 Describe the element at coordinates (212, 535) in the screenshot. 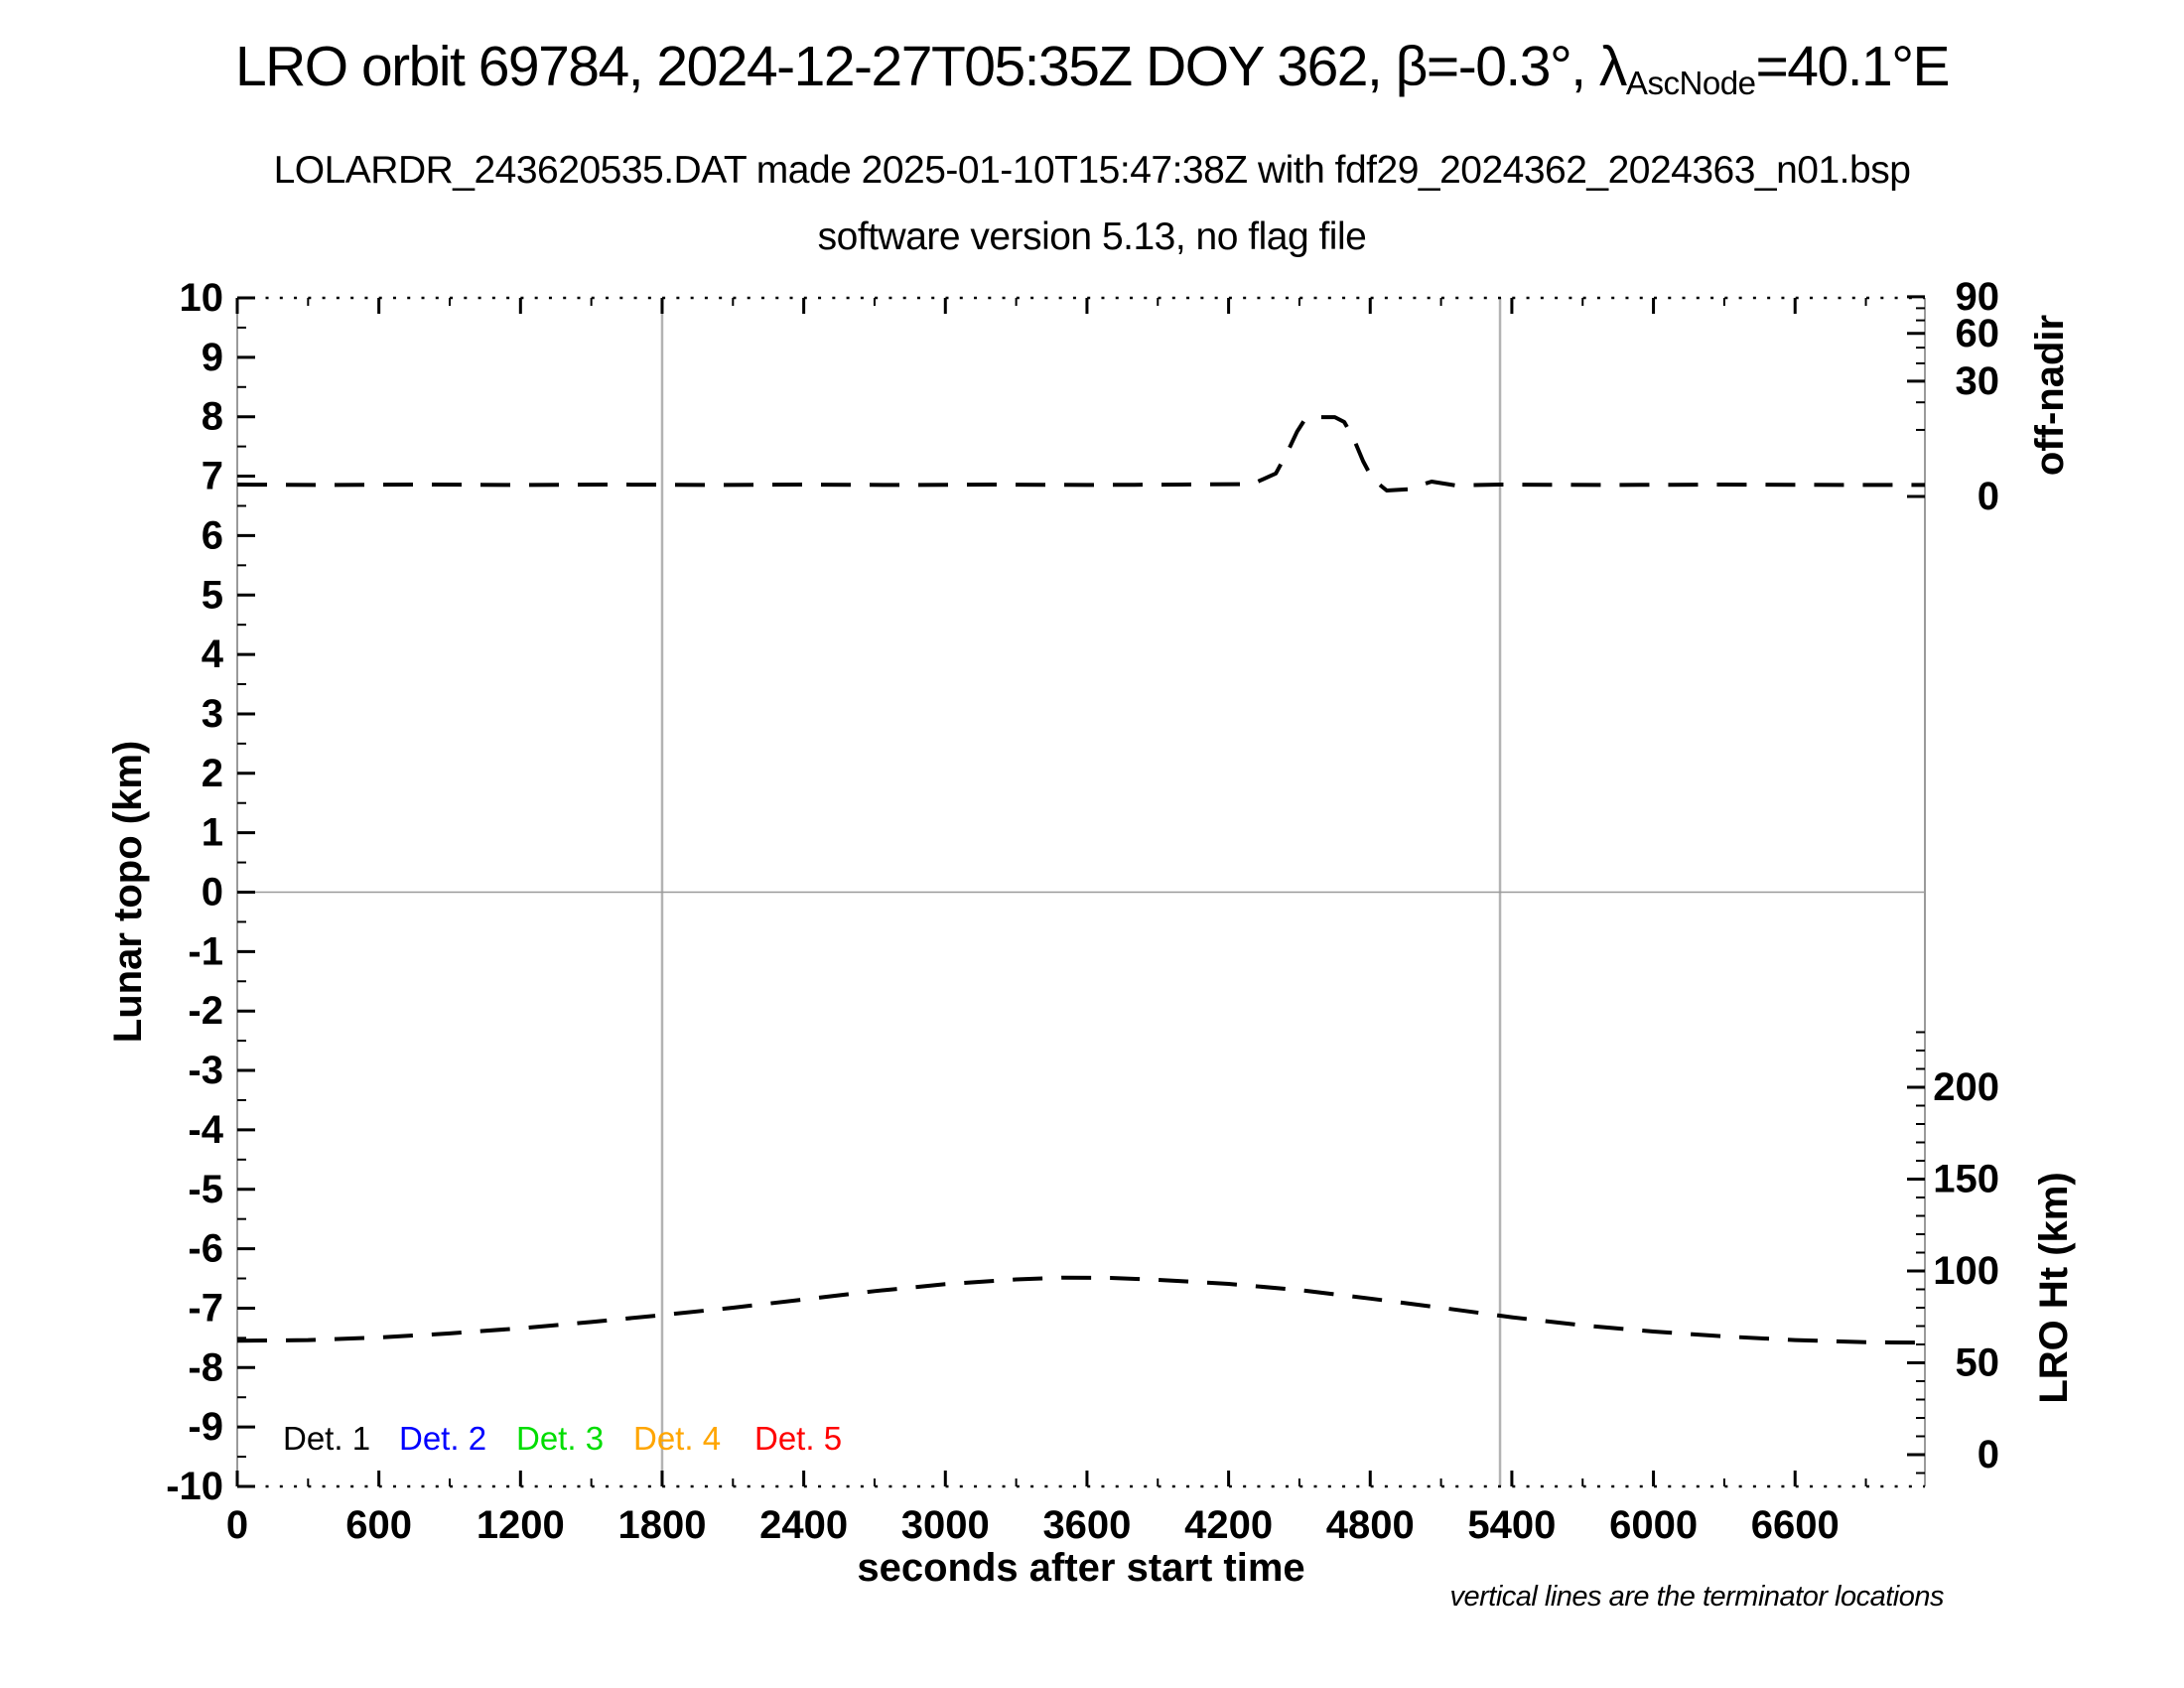

I see `y-tick-label: 6` at that location.